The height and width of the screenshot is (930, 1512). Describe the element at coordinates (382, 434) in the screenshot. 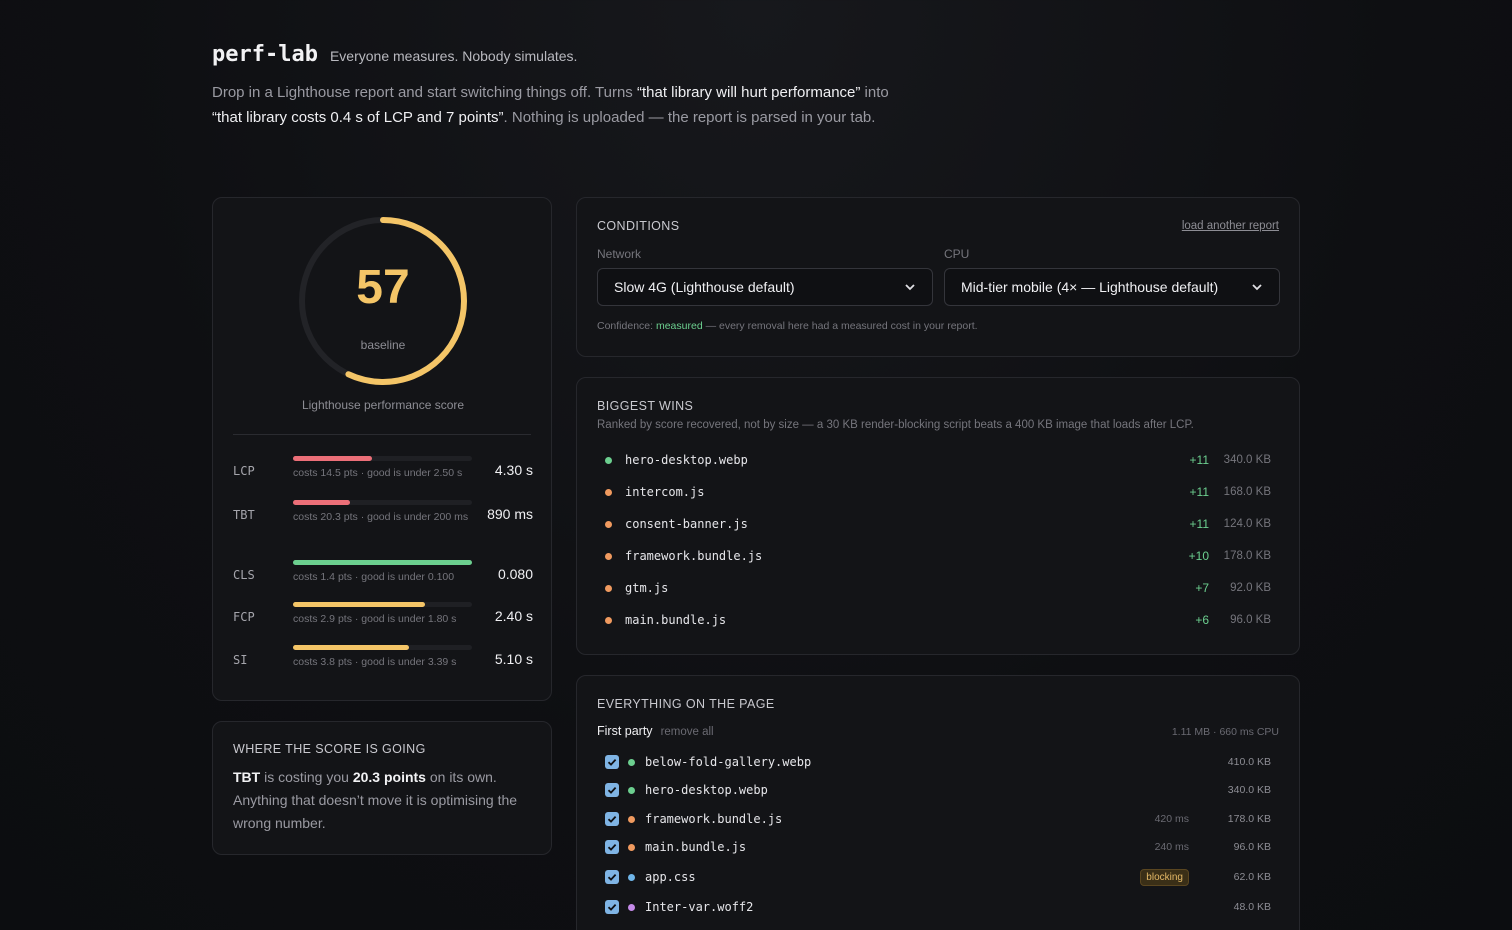

I see `divider` at that location.